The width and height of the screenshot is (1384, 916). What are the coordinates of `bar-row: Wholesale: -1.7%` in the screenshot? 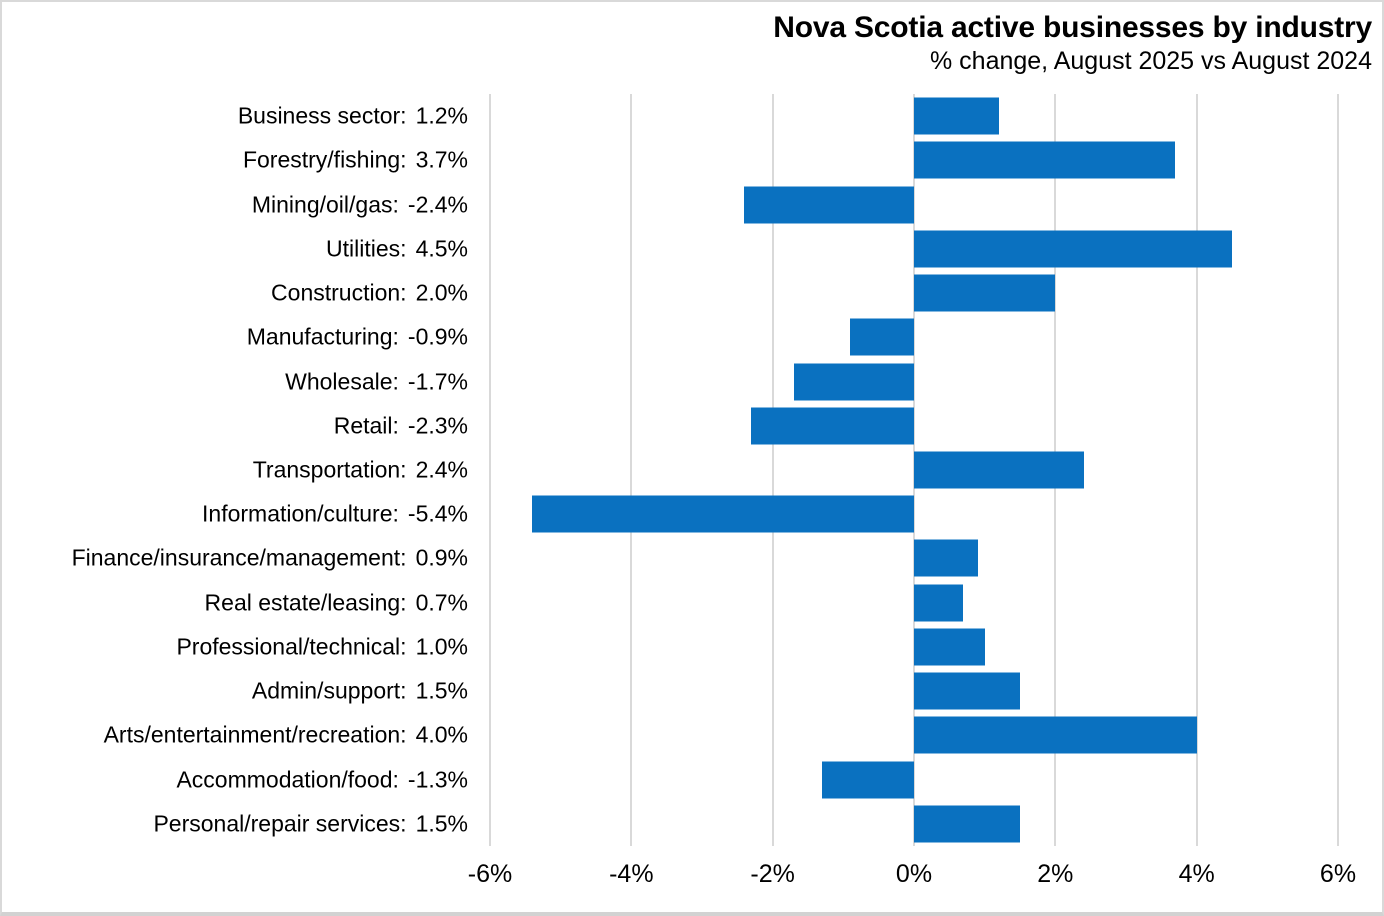 It's located at (692, 381).